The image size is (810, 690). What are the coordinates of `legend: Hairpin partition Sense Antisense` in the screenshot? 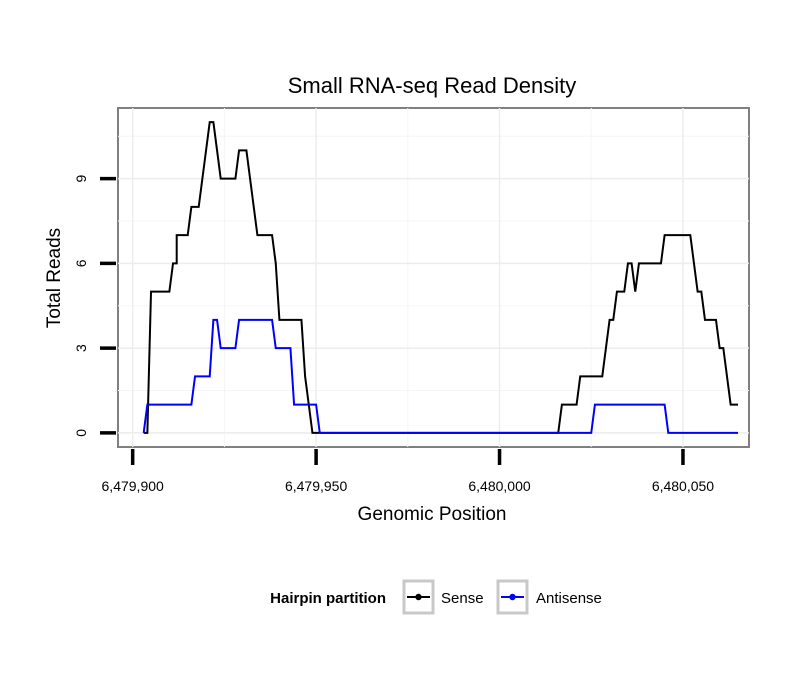 It's located at (436, 597).